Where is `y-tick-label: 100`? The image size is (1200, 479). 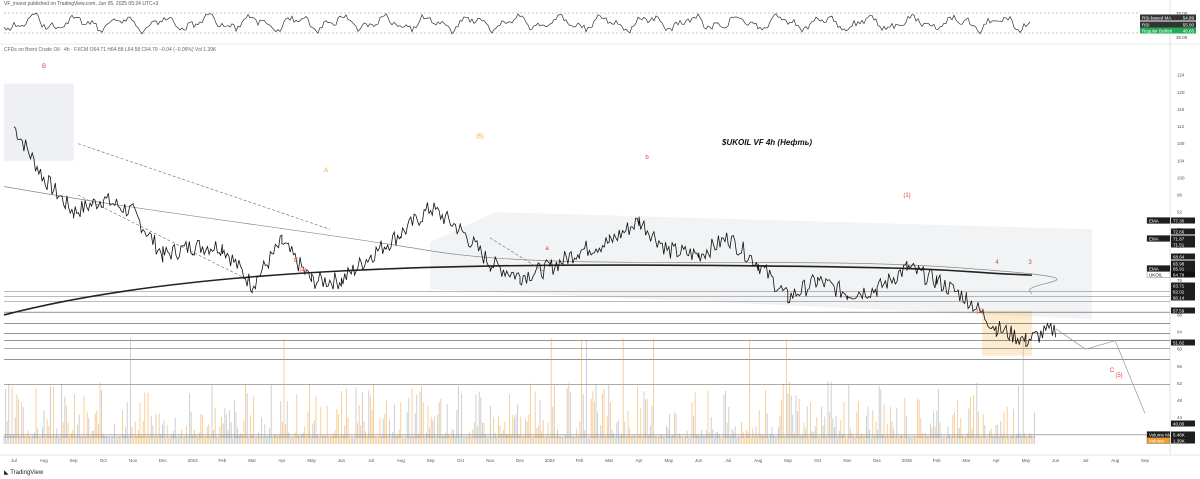
y-tick-label: 100 is located at coordinates (1181, 177).